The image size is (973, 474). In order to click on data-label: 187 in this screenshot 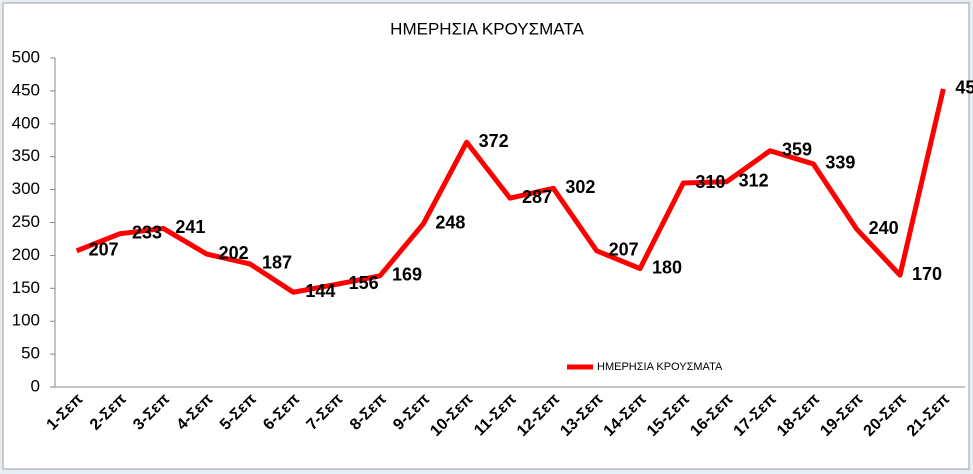, I will do `click(277, 263)`.